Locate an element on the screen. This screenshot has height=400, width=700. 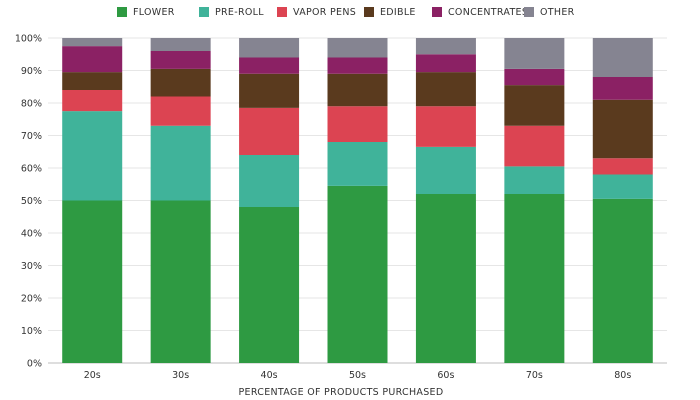
bar-stack-70s is located at coordinates (534, 200).